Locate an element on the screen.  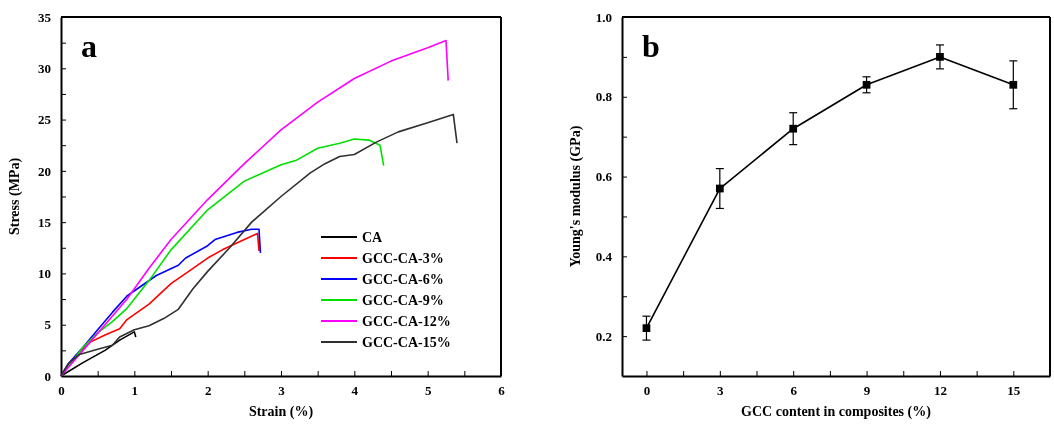
y-tick-label: 25 is located at coordinates (45, 120).